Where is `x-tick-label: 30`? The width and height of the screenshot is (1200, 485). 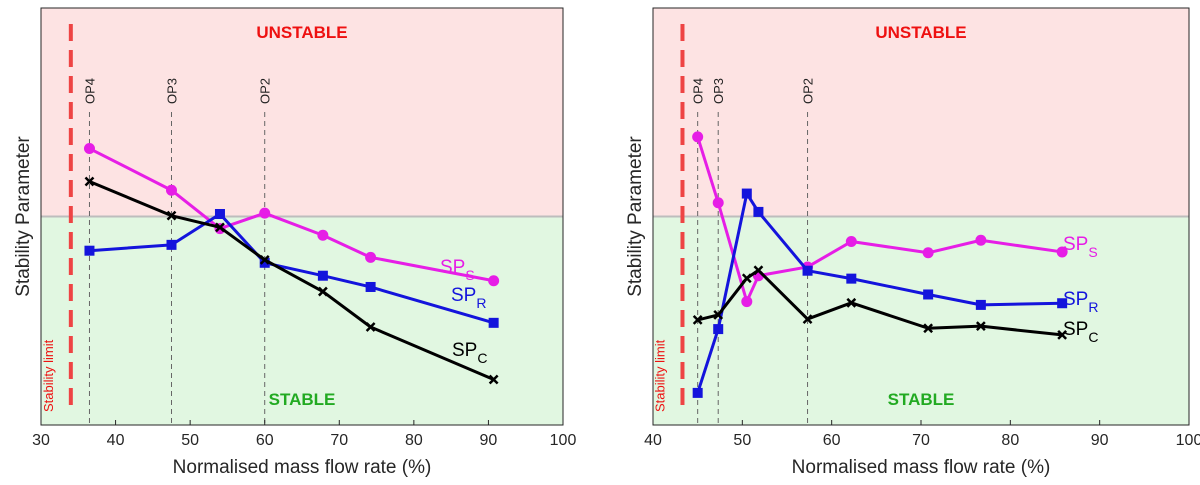 x-tick-label: 30 is located at coordinates (41, 440).